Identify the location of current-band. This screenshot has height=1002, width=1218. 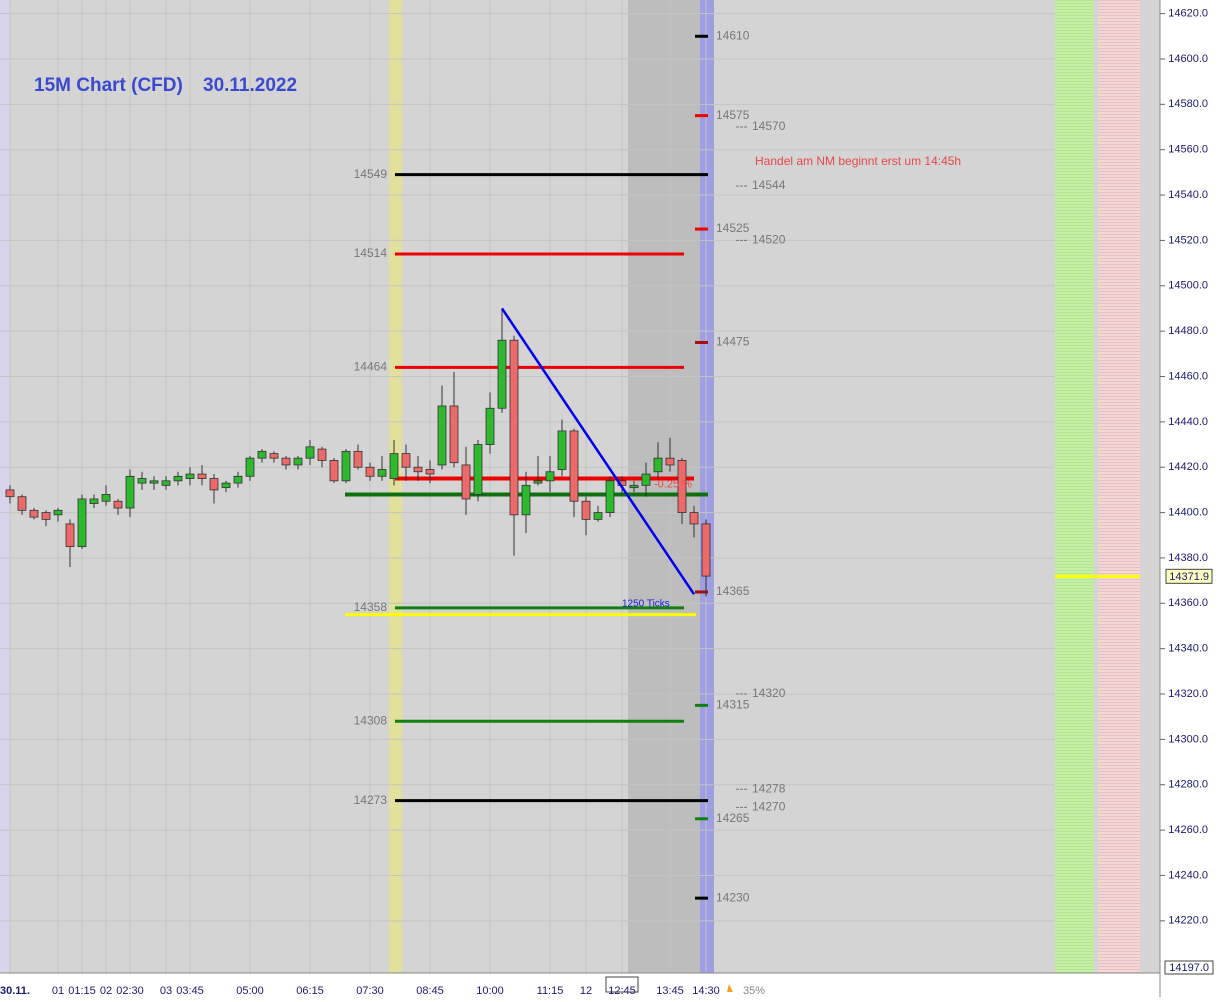
(707, 486).